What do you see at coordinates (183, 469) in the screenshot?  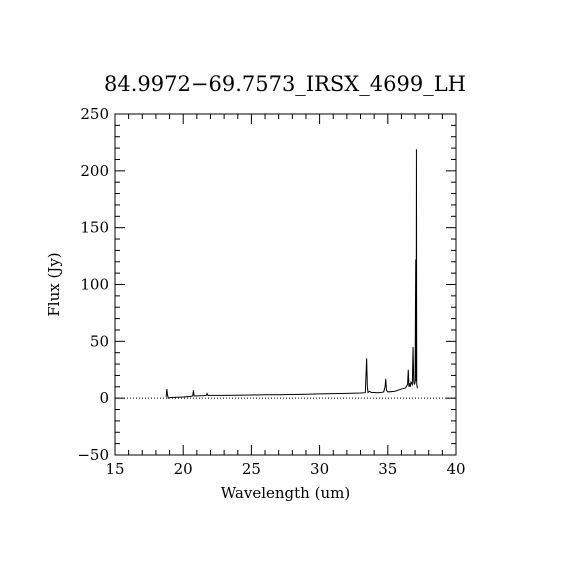 I see `x-tick-label: 20` at bounding box center [183, 469].